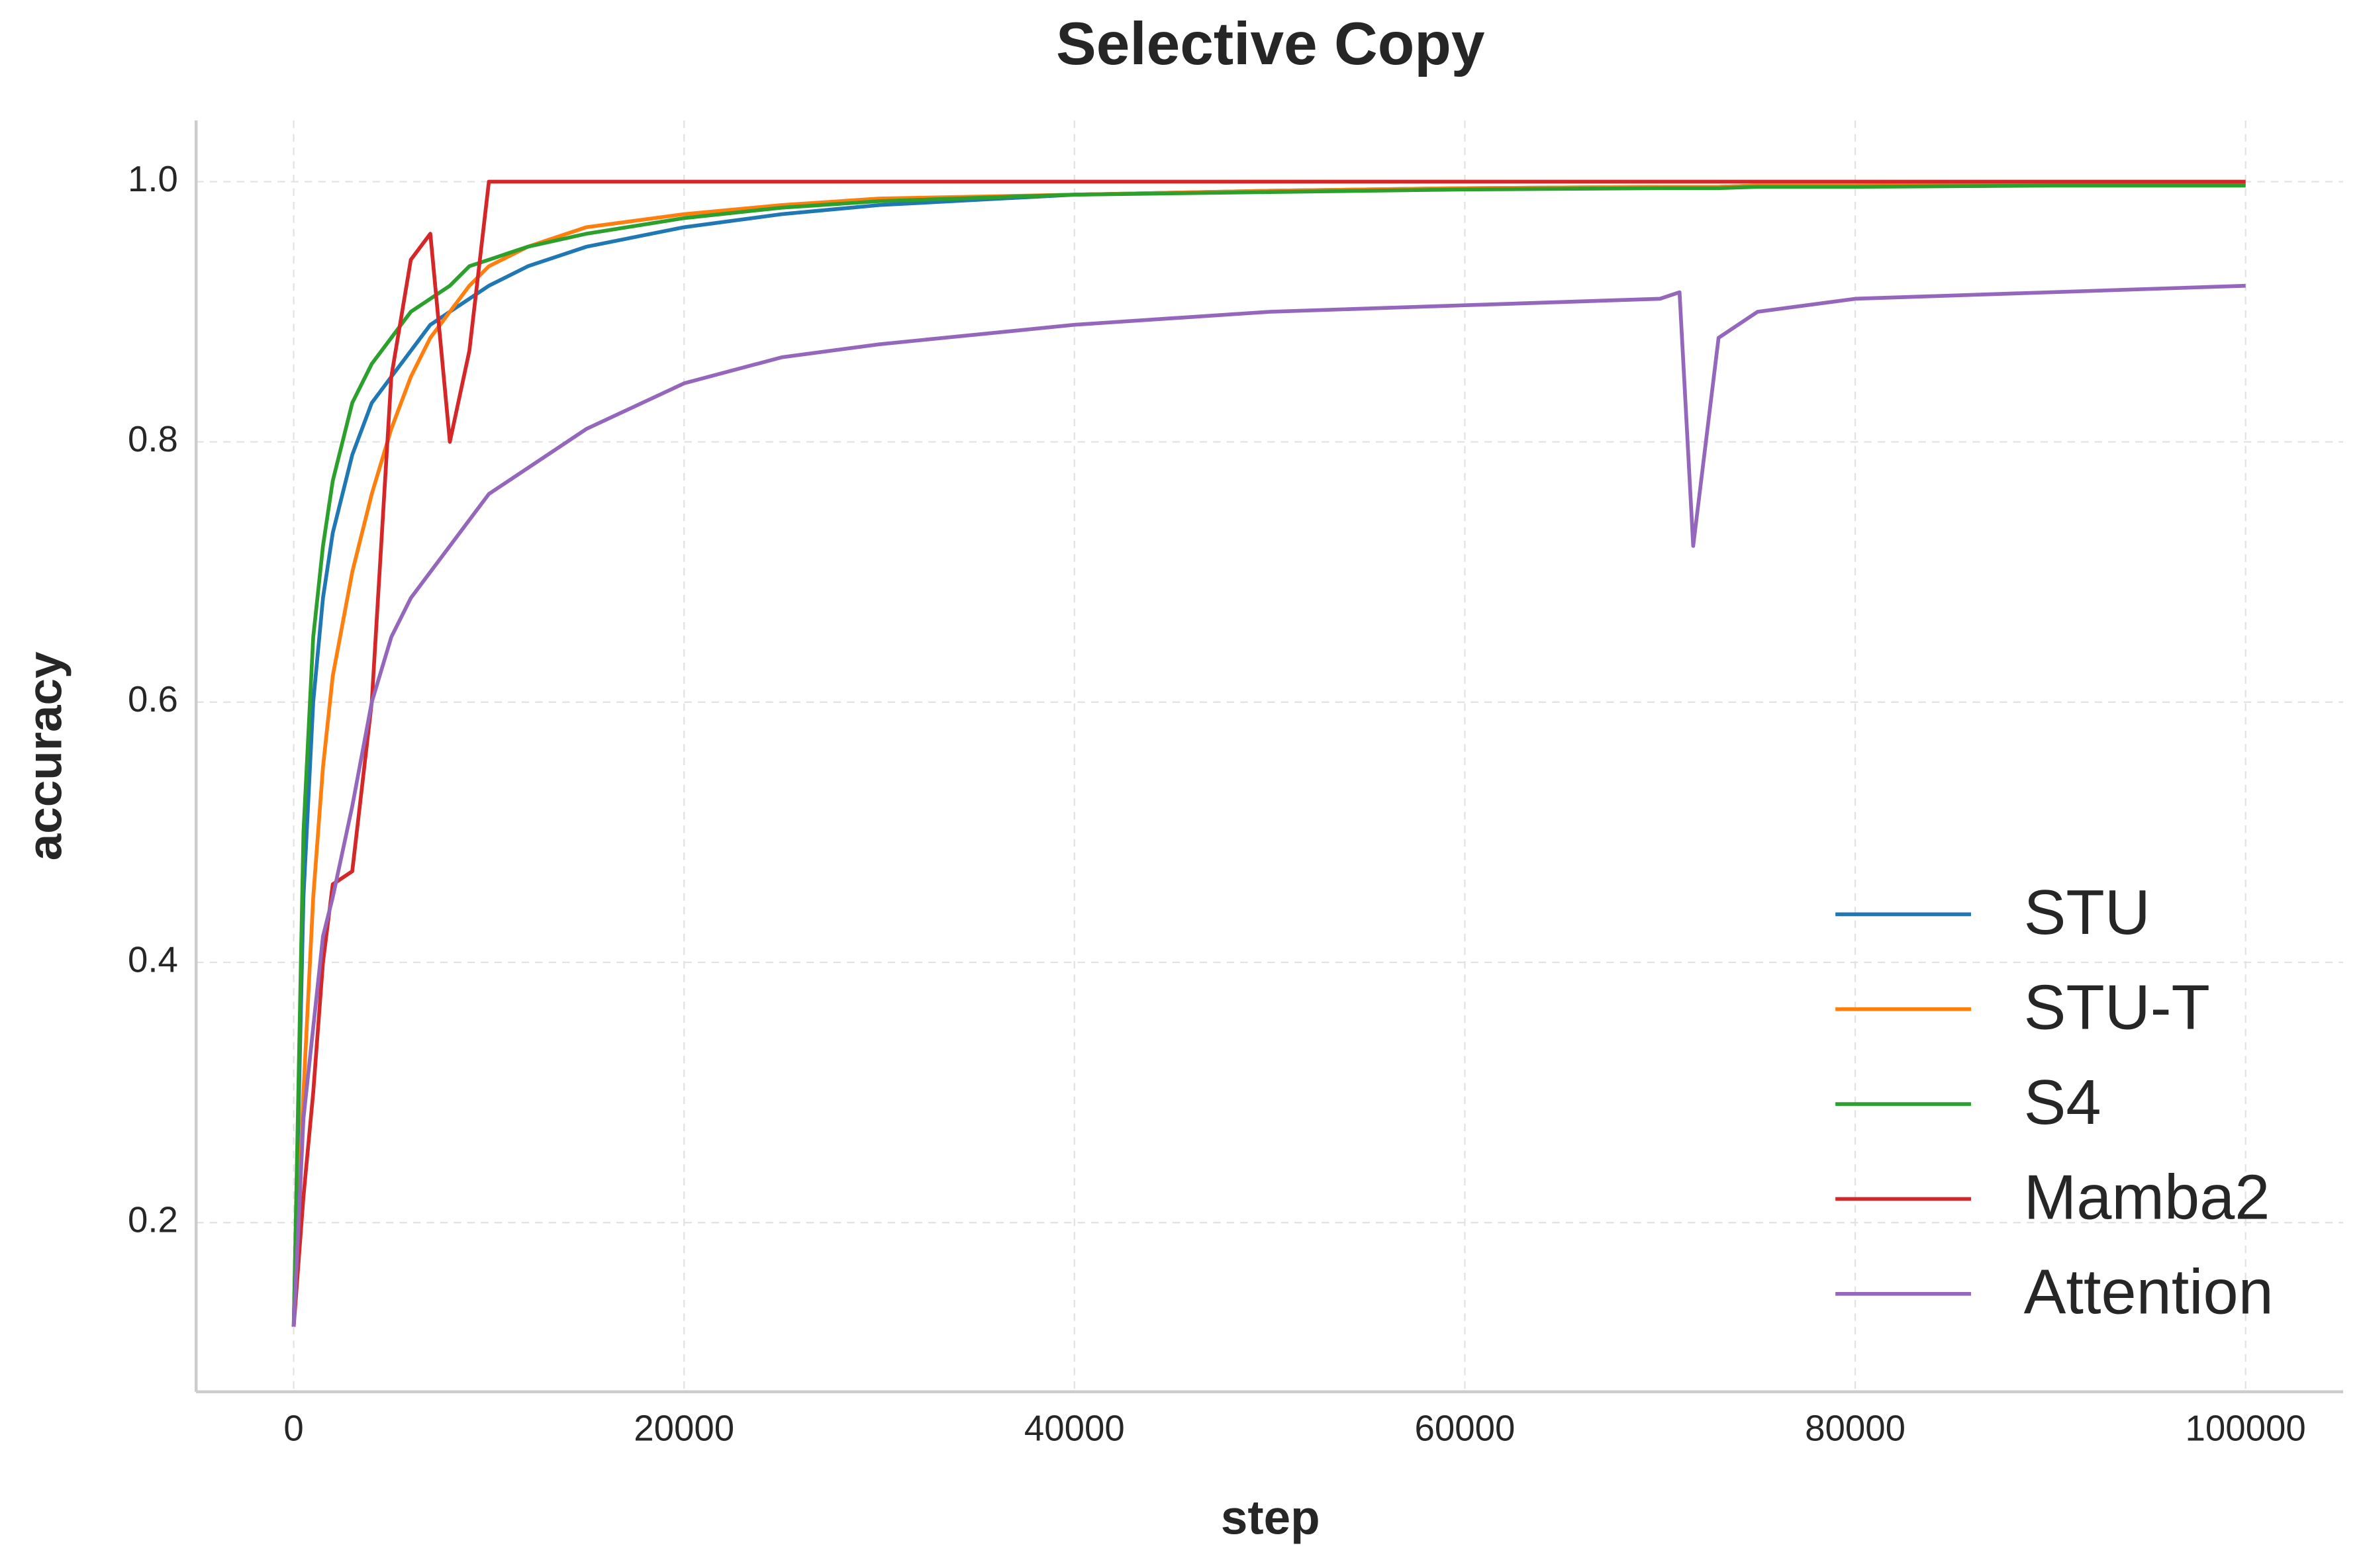 Image resolution: width=2363 pixels, height=1568 pixels. What do you see at coordinates (293, 1428) in the screenshot?
I see `x-tick-label: 0` at bounding box center [293, 1428].